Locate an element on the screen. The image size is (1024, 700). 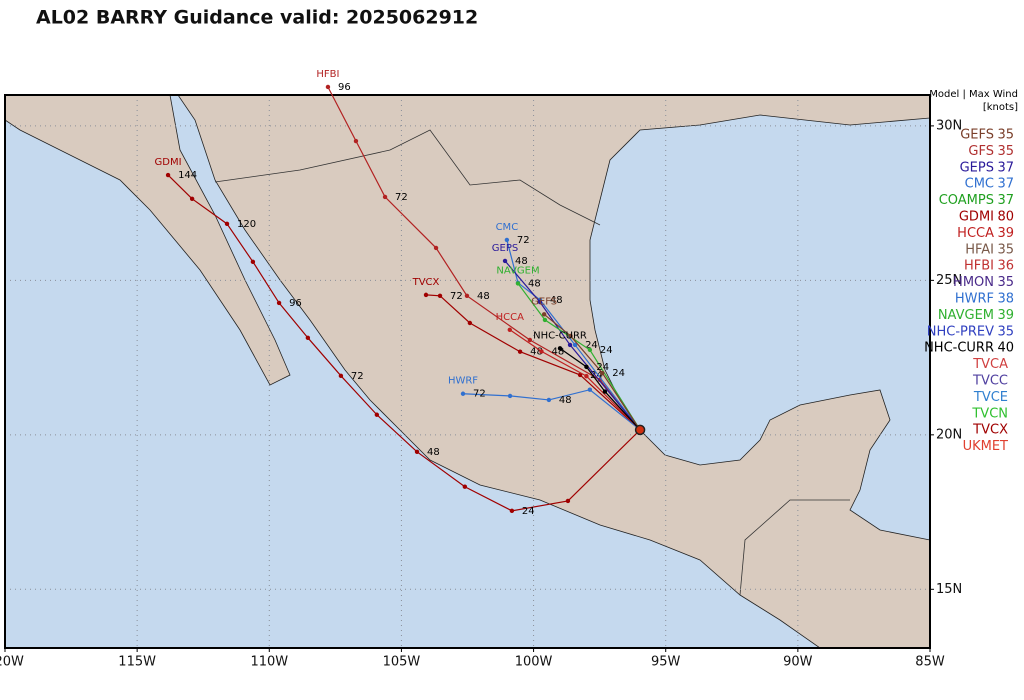
legend-model: NAVGEM is located at coordinates (966, 315).